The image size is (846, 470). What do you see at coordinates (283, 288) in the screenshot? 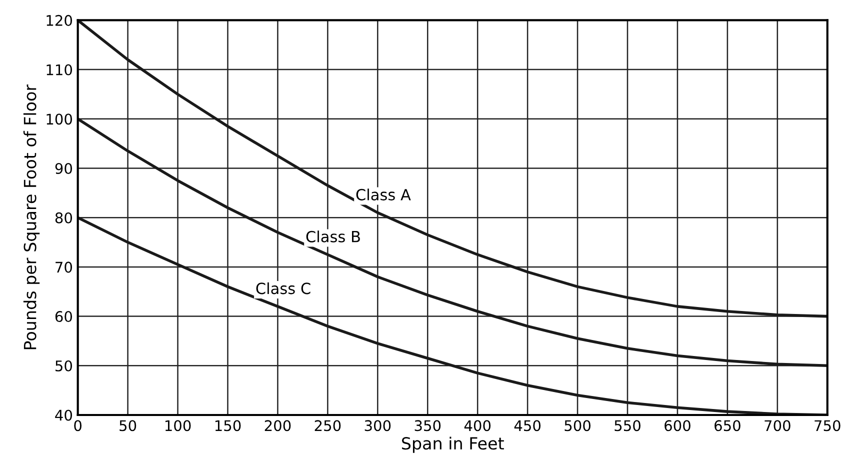
I see `series-label: Class C` at bounding box center [283, 288].